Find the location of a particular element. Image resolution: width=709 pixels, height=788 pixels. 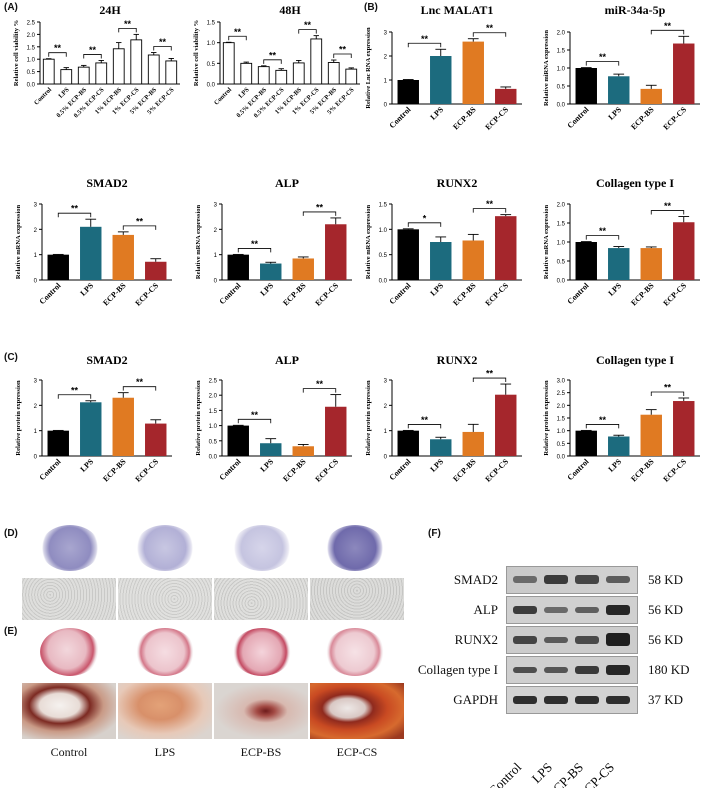

alpp-category-label: LPS is located at coordinates (266, 465).